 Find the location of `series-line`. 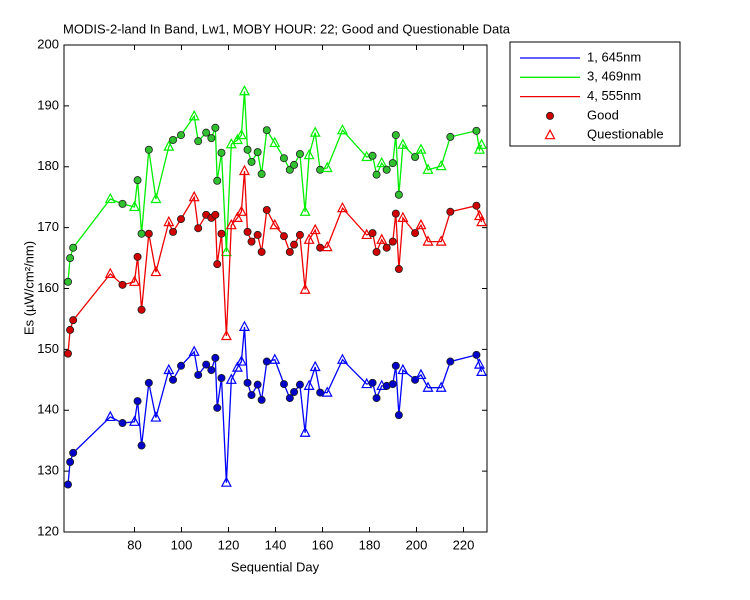

series-line is located at coordinates (275, 405).